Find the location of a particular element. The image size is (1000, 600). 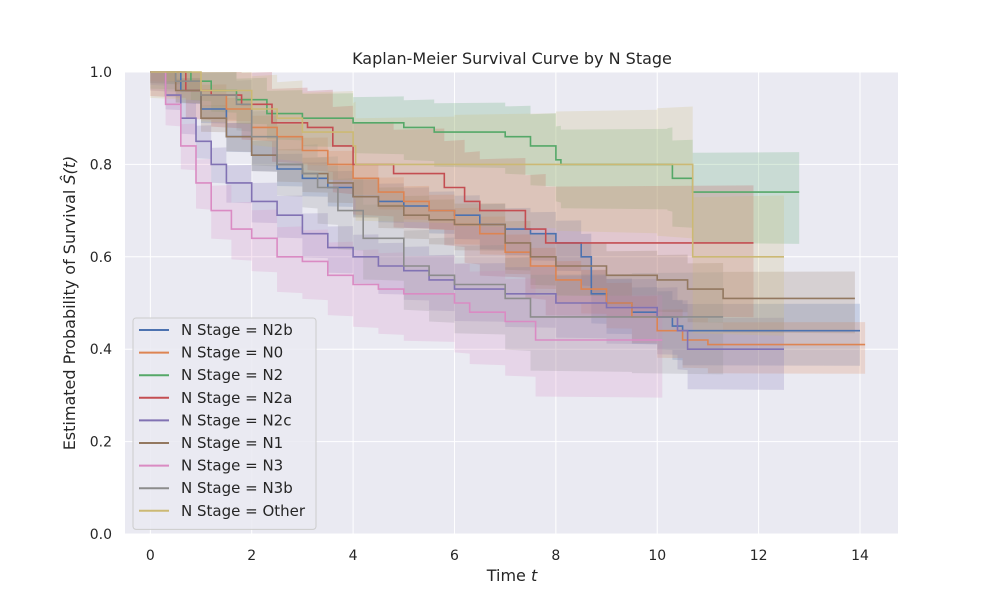

chart-title: Kaplan-Meier Survival Curve by N Stage is located at coordinates (512, 58).